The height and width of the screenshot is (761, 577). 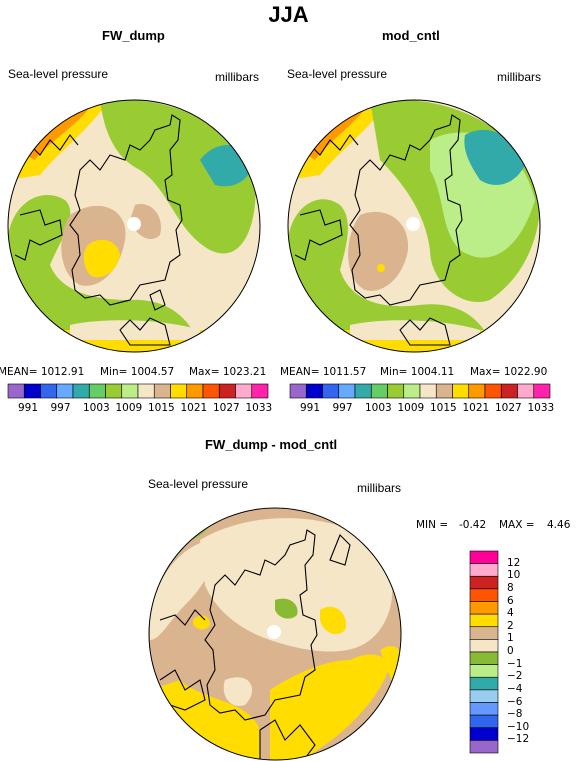 I want to click on colorbar-tick-label: 10, so click(x=514, y=575).